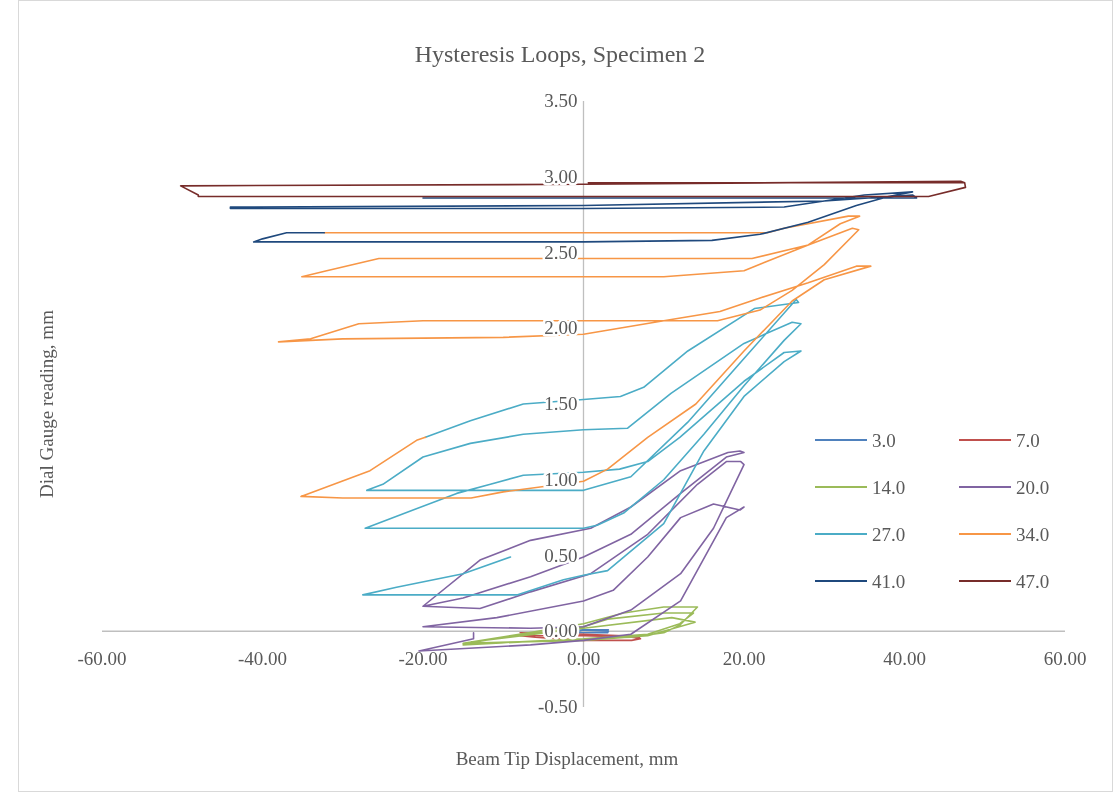 The width and height of the screenshot is (1114, 792). Describe the element at coordinates (560, 54) in the screenshot. I see `chart-title: Hysteresis Loops, Specimen 2` at that location.